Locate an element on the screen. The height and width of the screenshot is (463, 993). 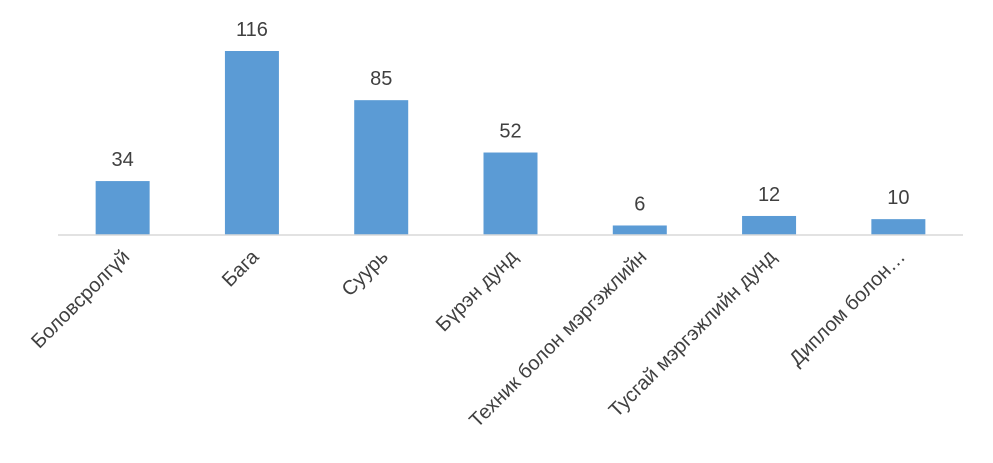
data-label-3: 52 is located at coordinates (510, 132).